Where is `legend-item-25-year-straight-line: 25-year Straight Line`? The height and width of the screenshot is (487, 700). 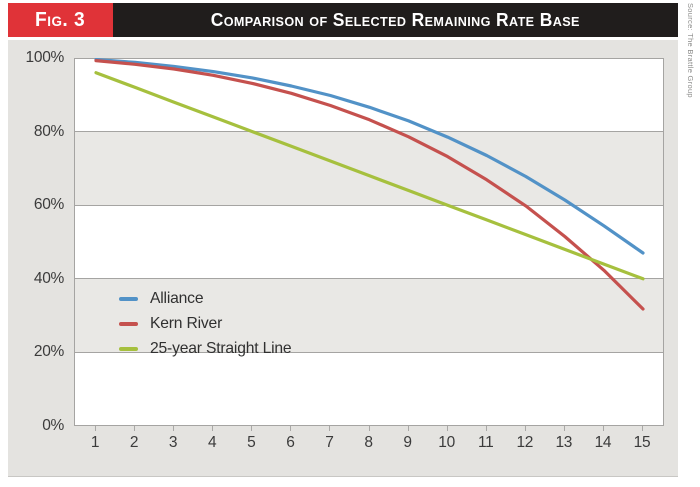 legend-item-25-year-straight-line: 25-year Straight Line is located at coordinates (206, 348).